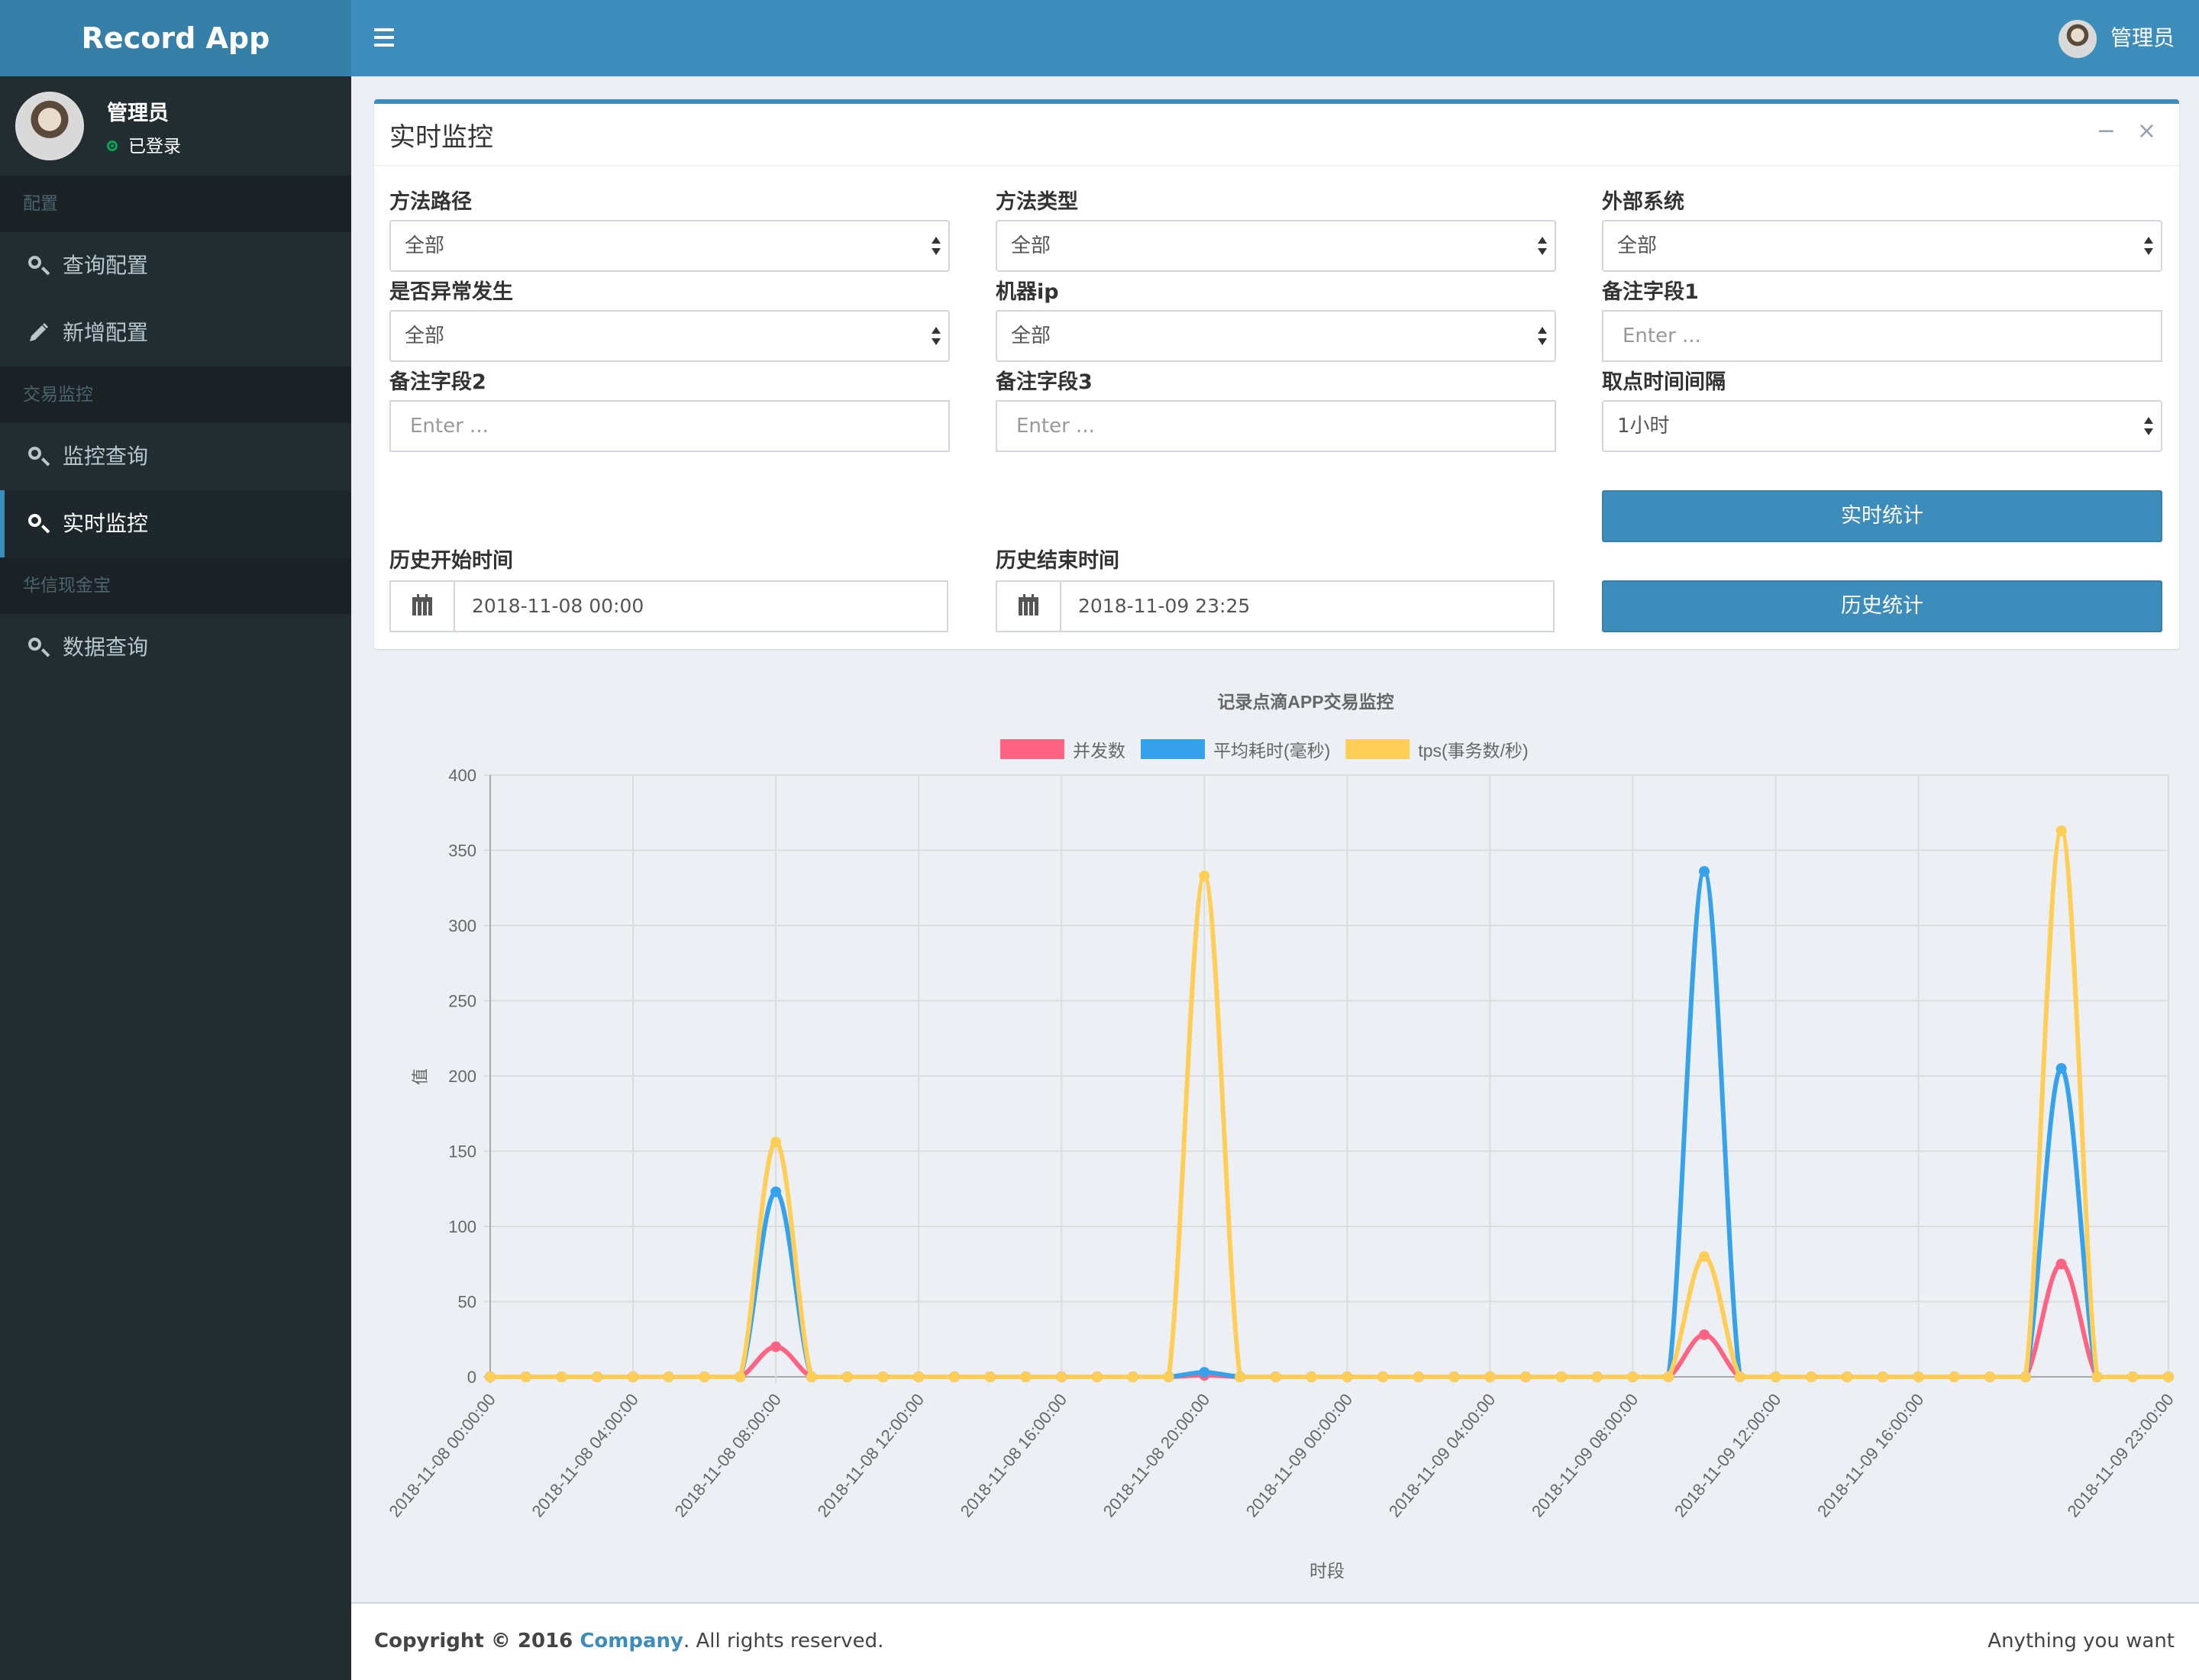 Image resolution: width=2199 pixels, height=1680 pixels. I want to click on chart-title: 记录点滴APP交易监控, so click(1305, 702).